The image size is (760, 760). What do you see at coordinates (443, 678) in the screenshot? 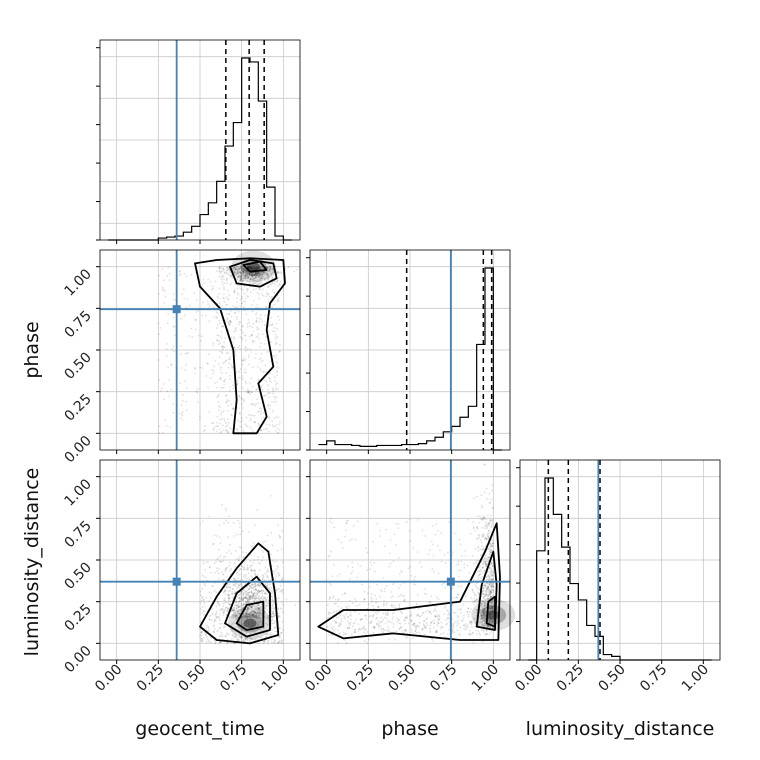
I see `x-tick-label: 0.75` at bounding box center [443, 678].